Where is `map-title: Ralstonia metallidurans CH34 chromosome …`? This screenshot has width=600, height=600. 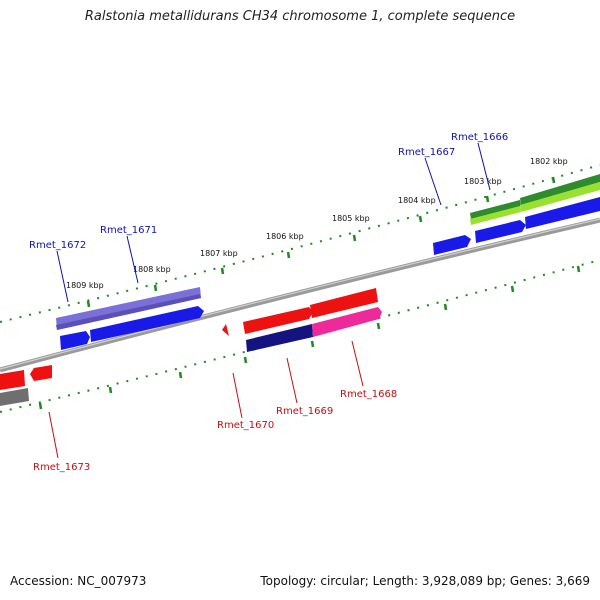 map-title: Ralstonia metallidurans CH34 chromosome … is located at coordinates (300, 16).